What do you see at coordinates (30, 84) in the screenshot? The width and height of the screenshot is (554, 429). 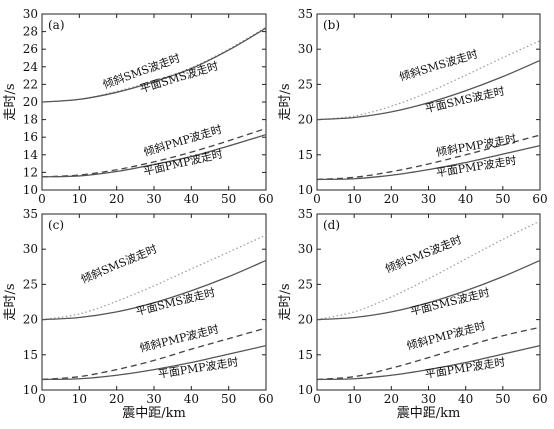 I see `y-tick-label: 22` at bounding box center [30, 84].